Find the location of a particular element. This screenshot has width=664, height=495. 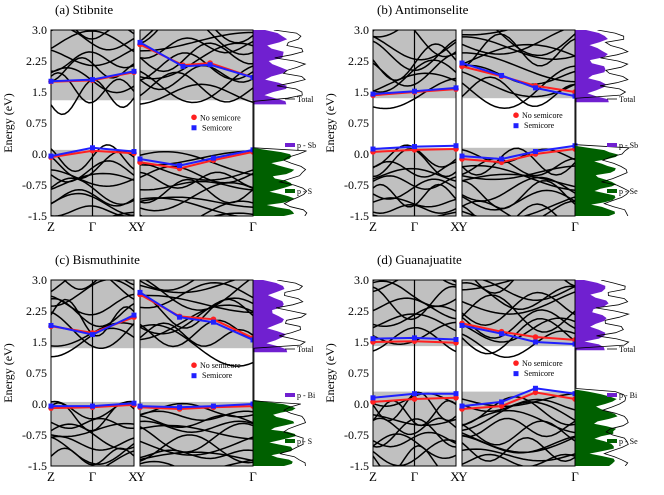

y-tick-label: 3.0 is located at coordinates (361, 30).